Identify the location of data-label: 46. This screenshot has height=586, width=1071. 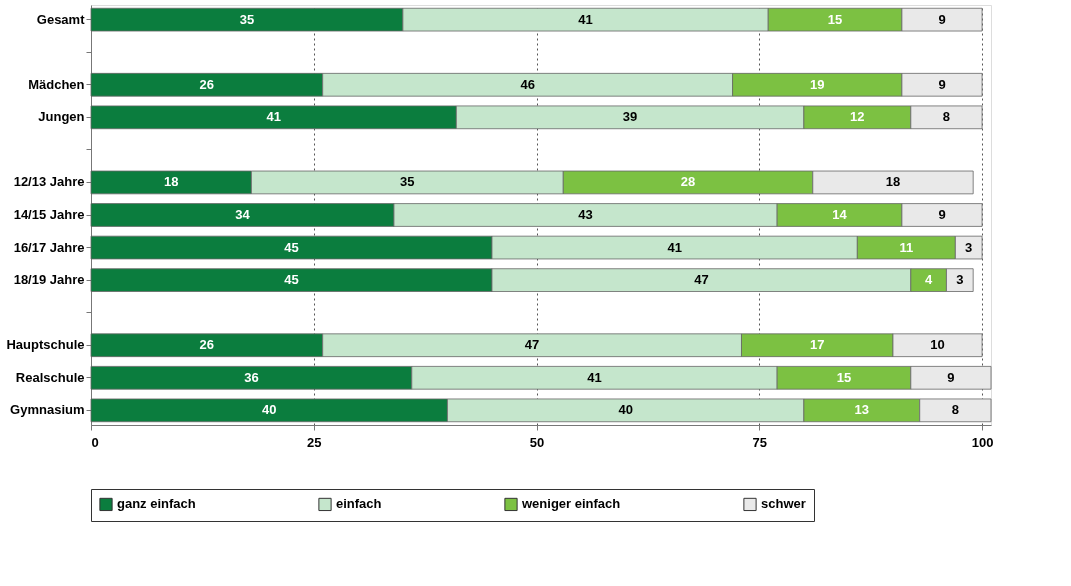
(527, 84).